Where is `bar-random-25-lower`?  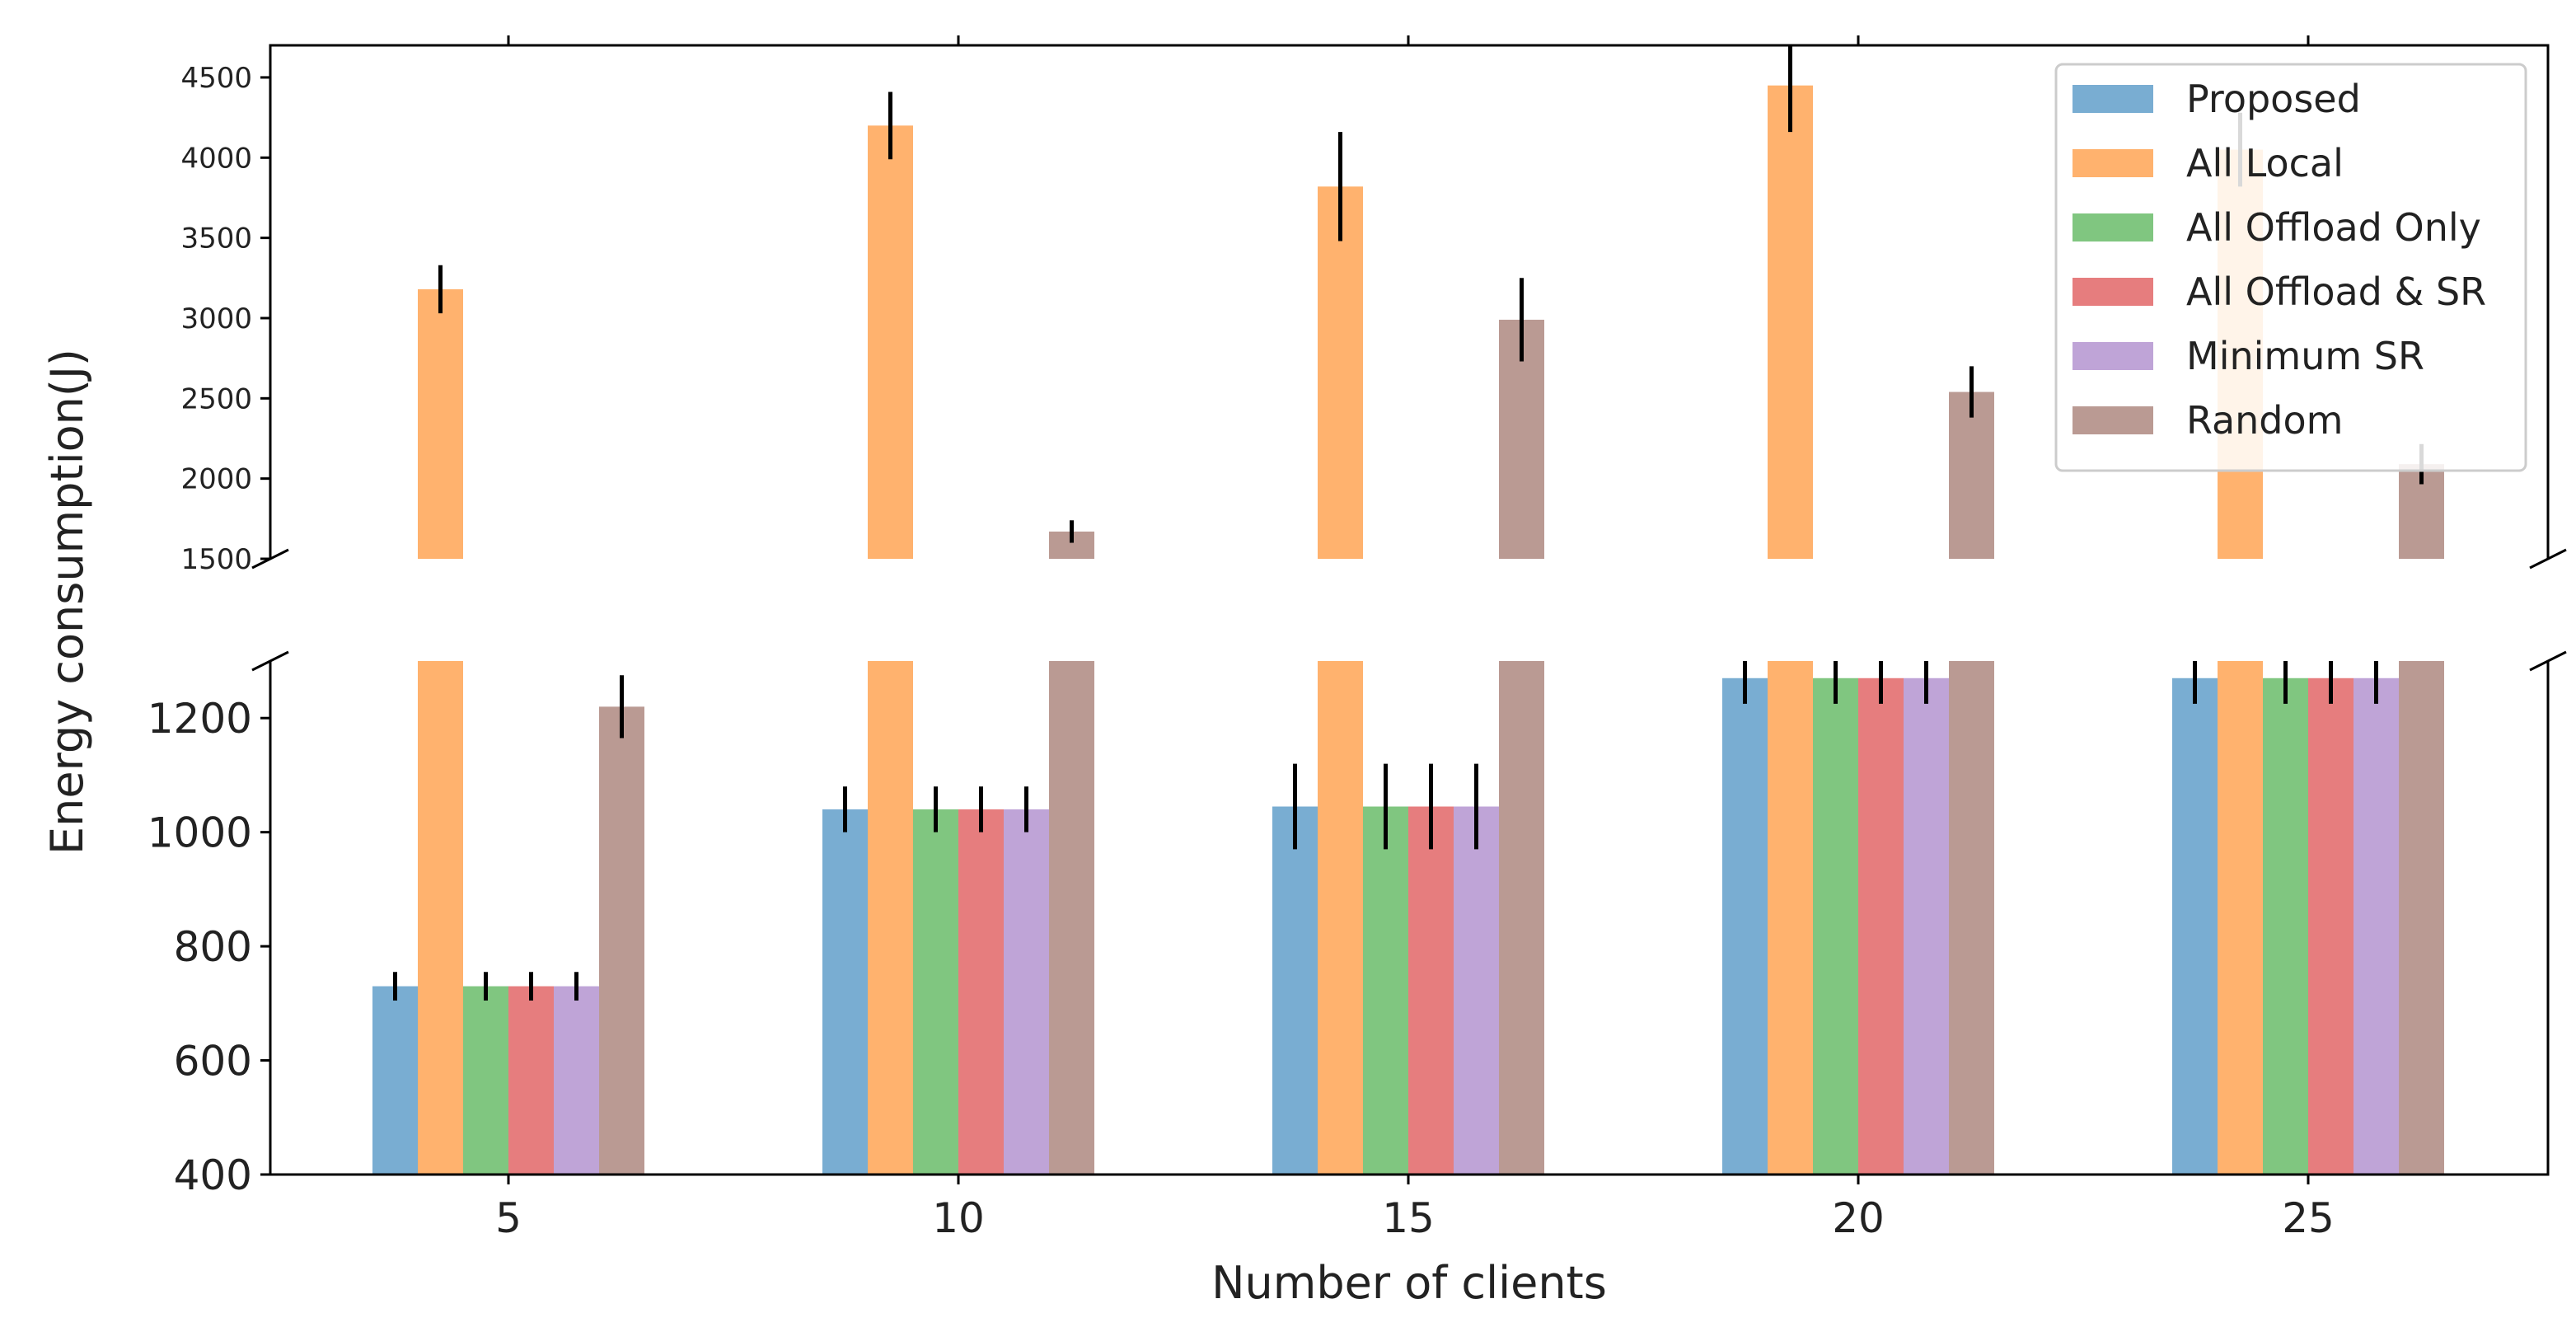 bar-random-25-lower is located at coordinates (2421, 918).